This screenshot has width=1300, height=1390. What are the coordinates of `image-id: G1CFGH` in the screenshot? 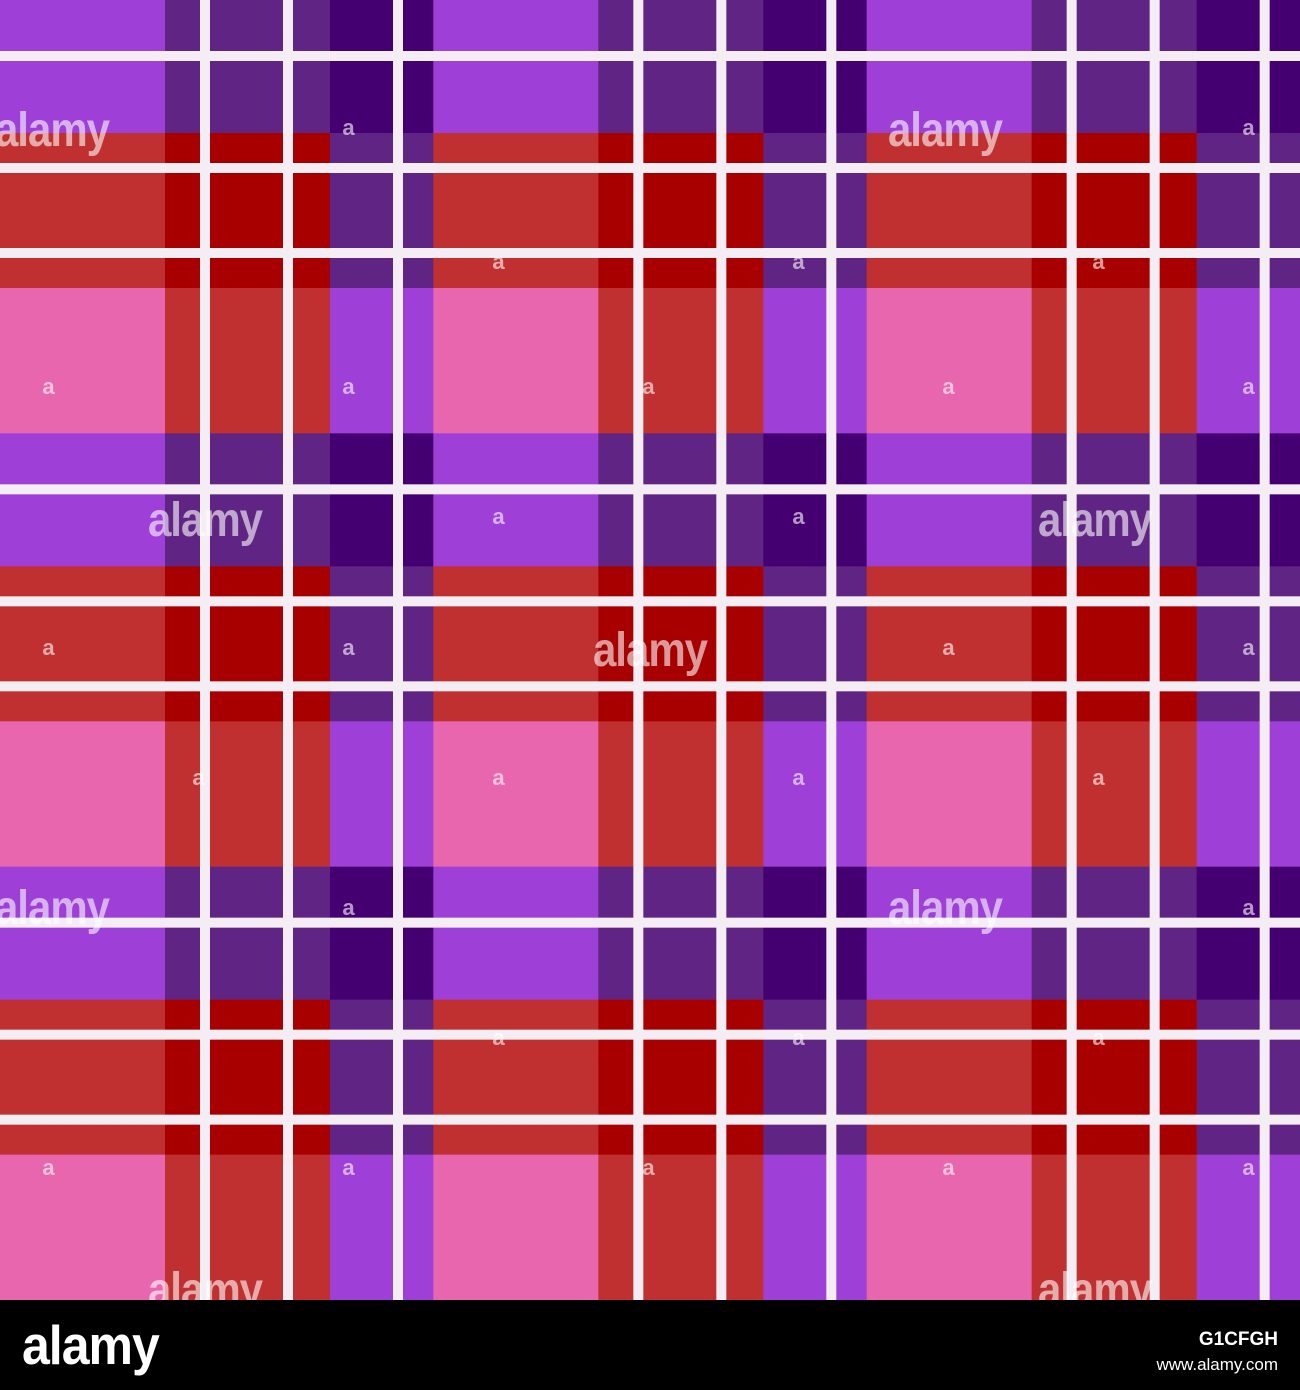 It's located at (1238, 1339).